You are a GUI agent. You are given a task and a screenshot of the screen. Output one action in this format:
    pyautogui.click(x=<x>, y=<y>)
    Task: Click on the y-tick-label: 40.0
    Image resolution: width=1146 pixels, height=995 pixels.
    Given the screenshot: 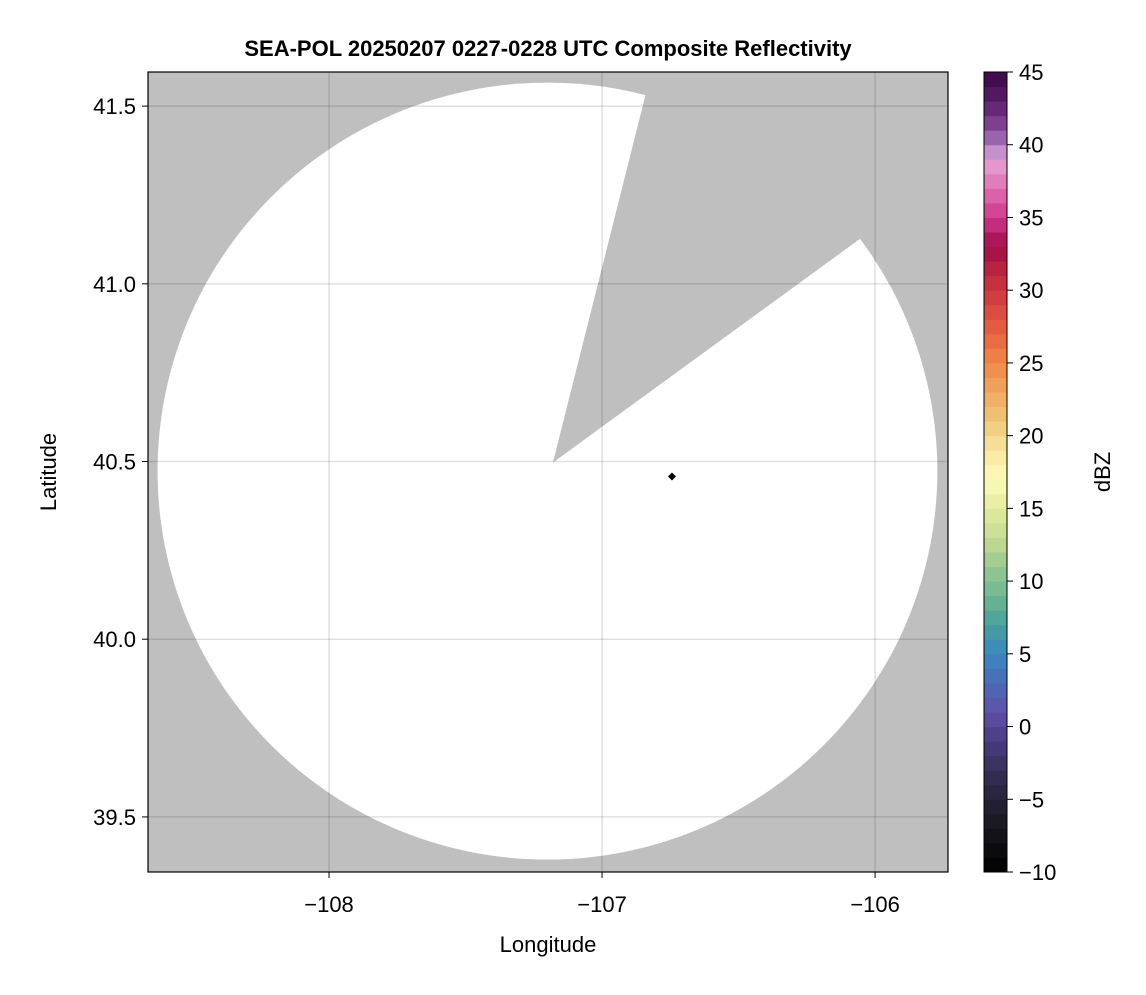 What is the action you would take?
    pyautogui.click(x=114, y=639)
    